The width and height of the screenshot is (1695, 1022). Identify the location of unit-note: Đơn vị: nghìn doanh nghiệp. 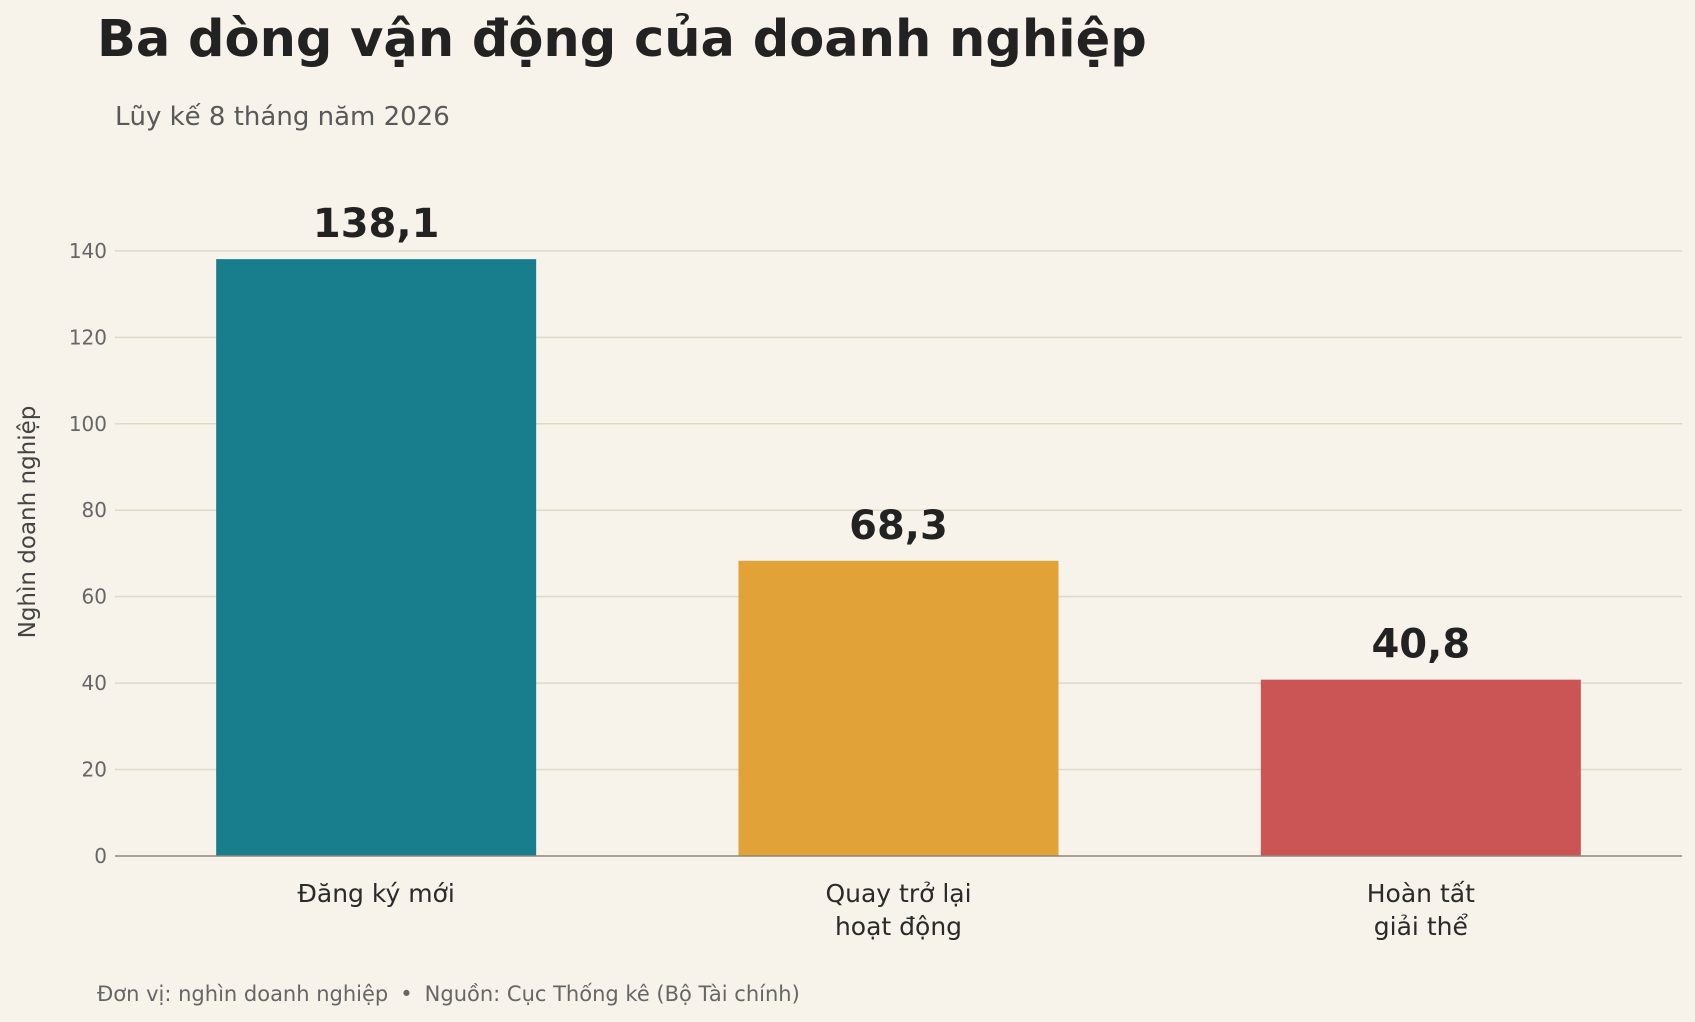
(243, 994).